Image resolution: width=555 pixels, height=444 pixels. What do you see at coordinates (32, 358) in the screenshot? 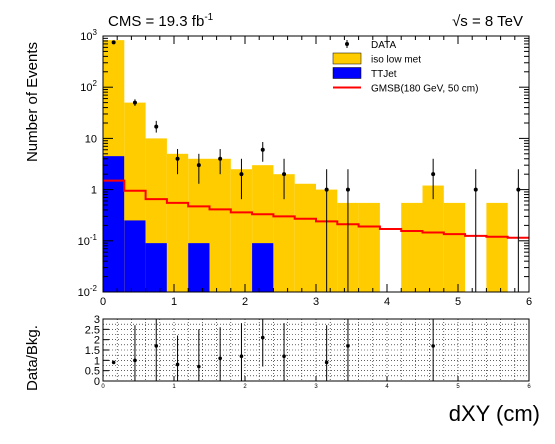
I see `y-axis-label-ratio: Data/Bkg.` at bounding box center [32, 358].